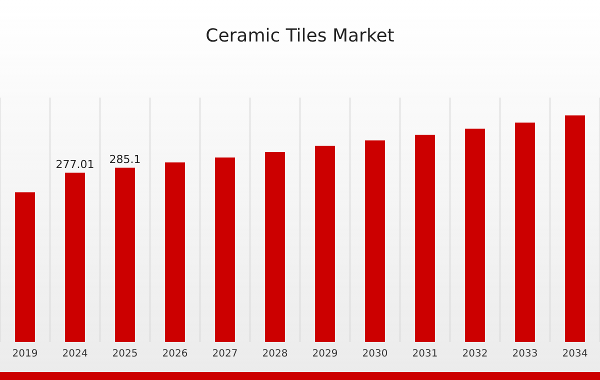 This screenshot has height=380, width=600. Describe the element at coordinates (175, 354) in the screenshot. I see `x-tick-label: 2026` at that location.